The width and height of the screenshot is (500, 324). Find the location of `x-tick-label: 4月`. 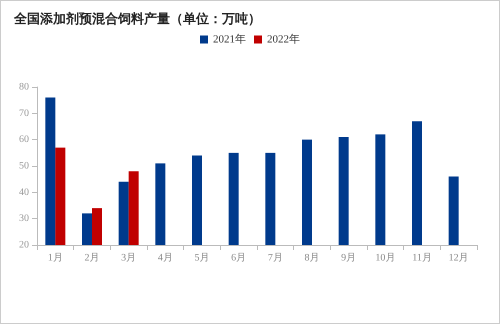

x-tick-label: 4月 is located at coordinates (165, 258).